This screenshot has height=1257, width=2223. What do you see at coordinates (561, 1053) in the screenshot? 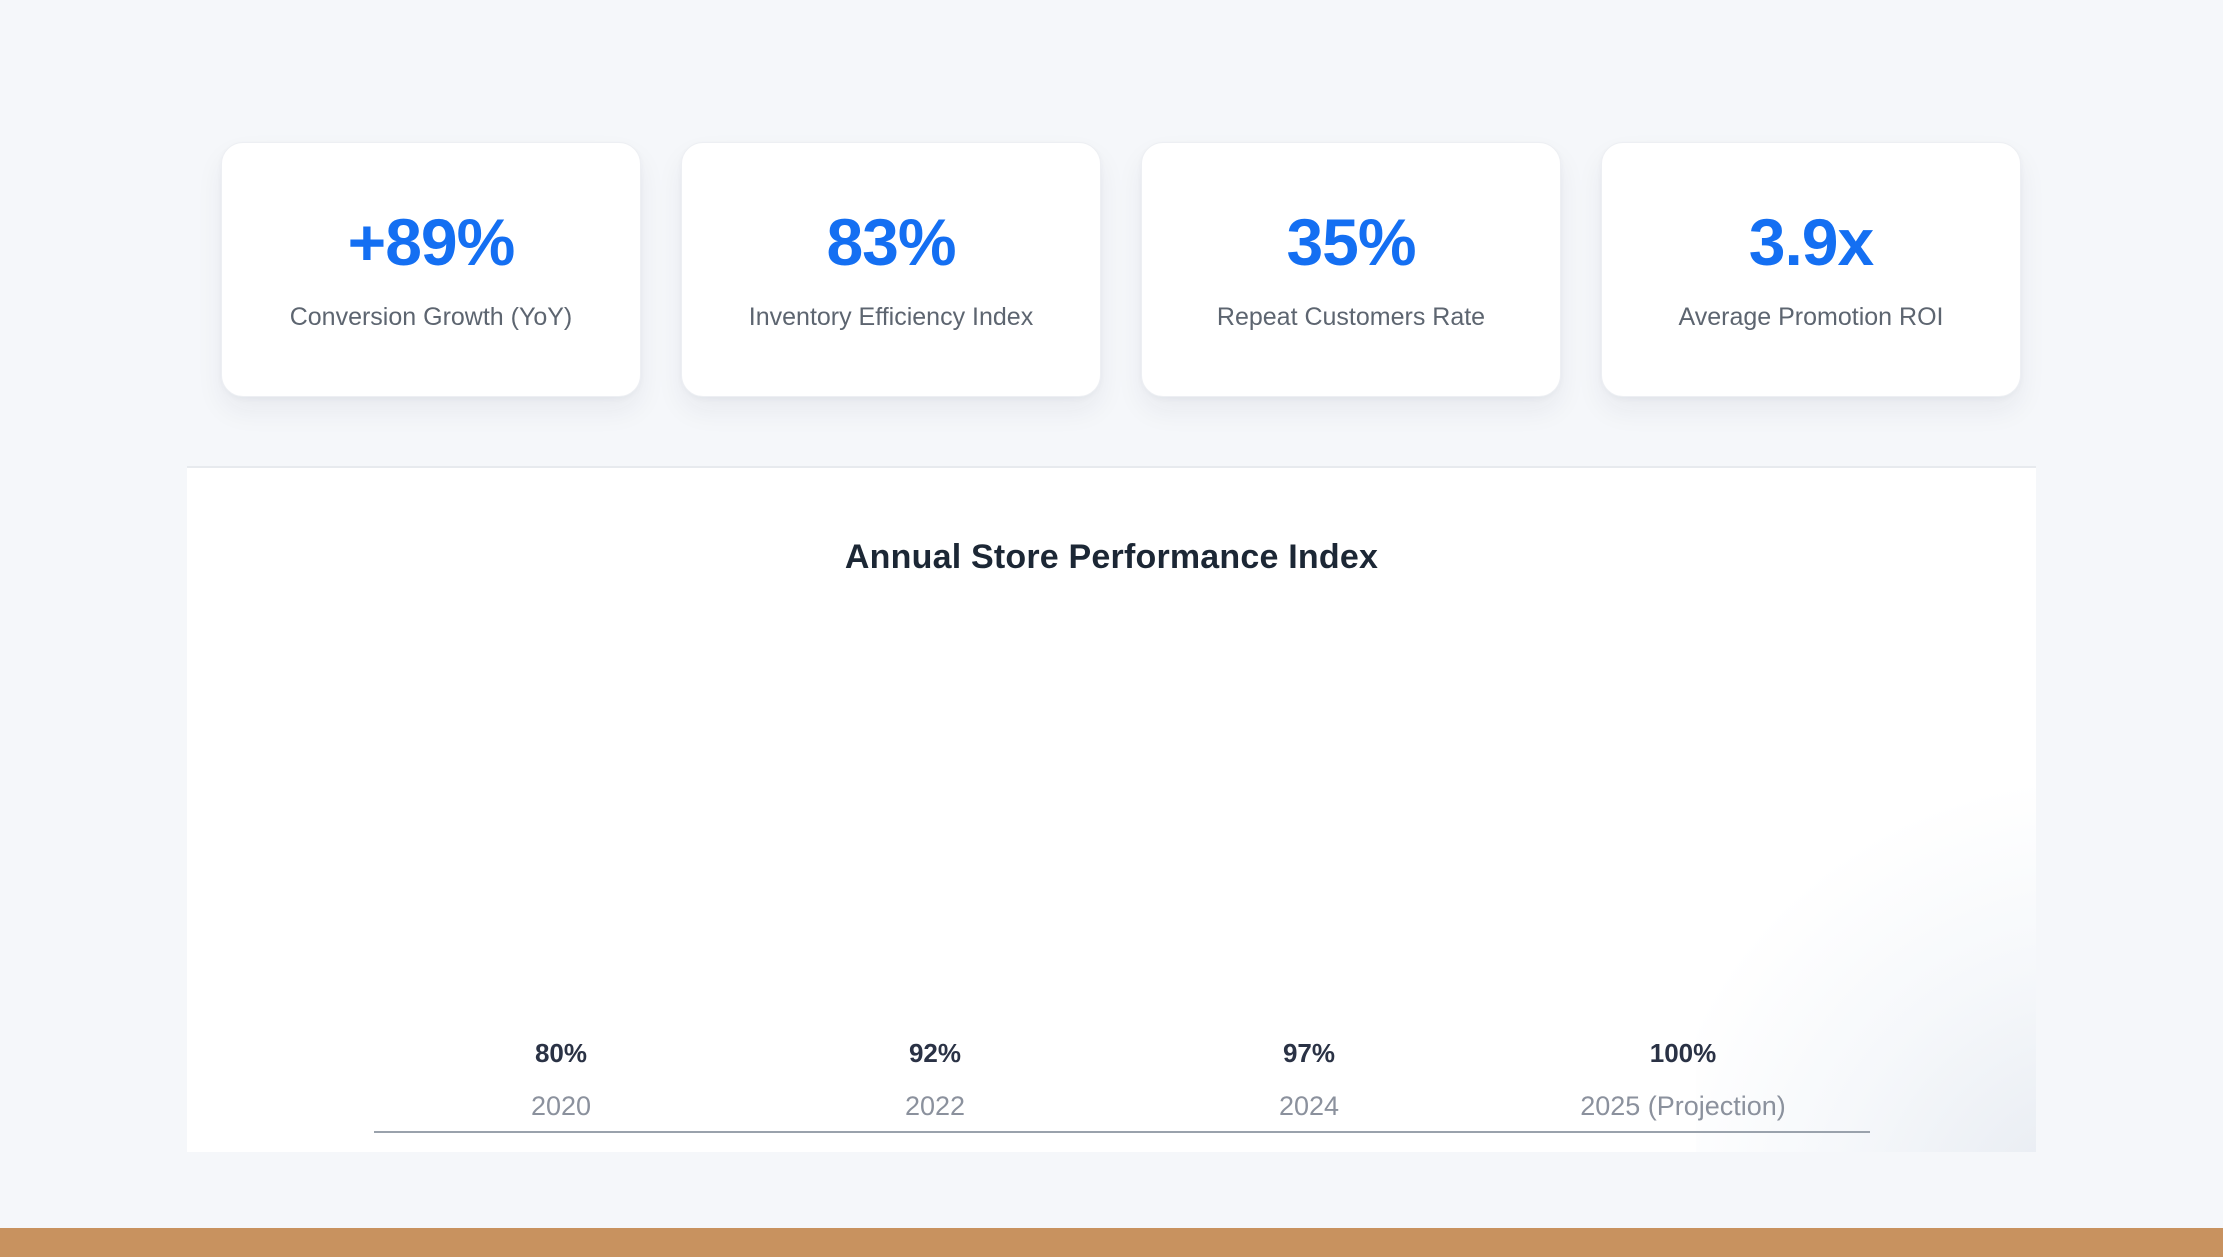
I see `bar-value-label: 80%` at bounding box center [561, 1053].